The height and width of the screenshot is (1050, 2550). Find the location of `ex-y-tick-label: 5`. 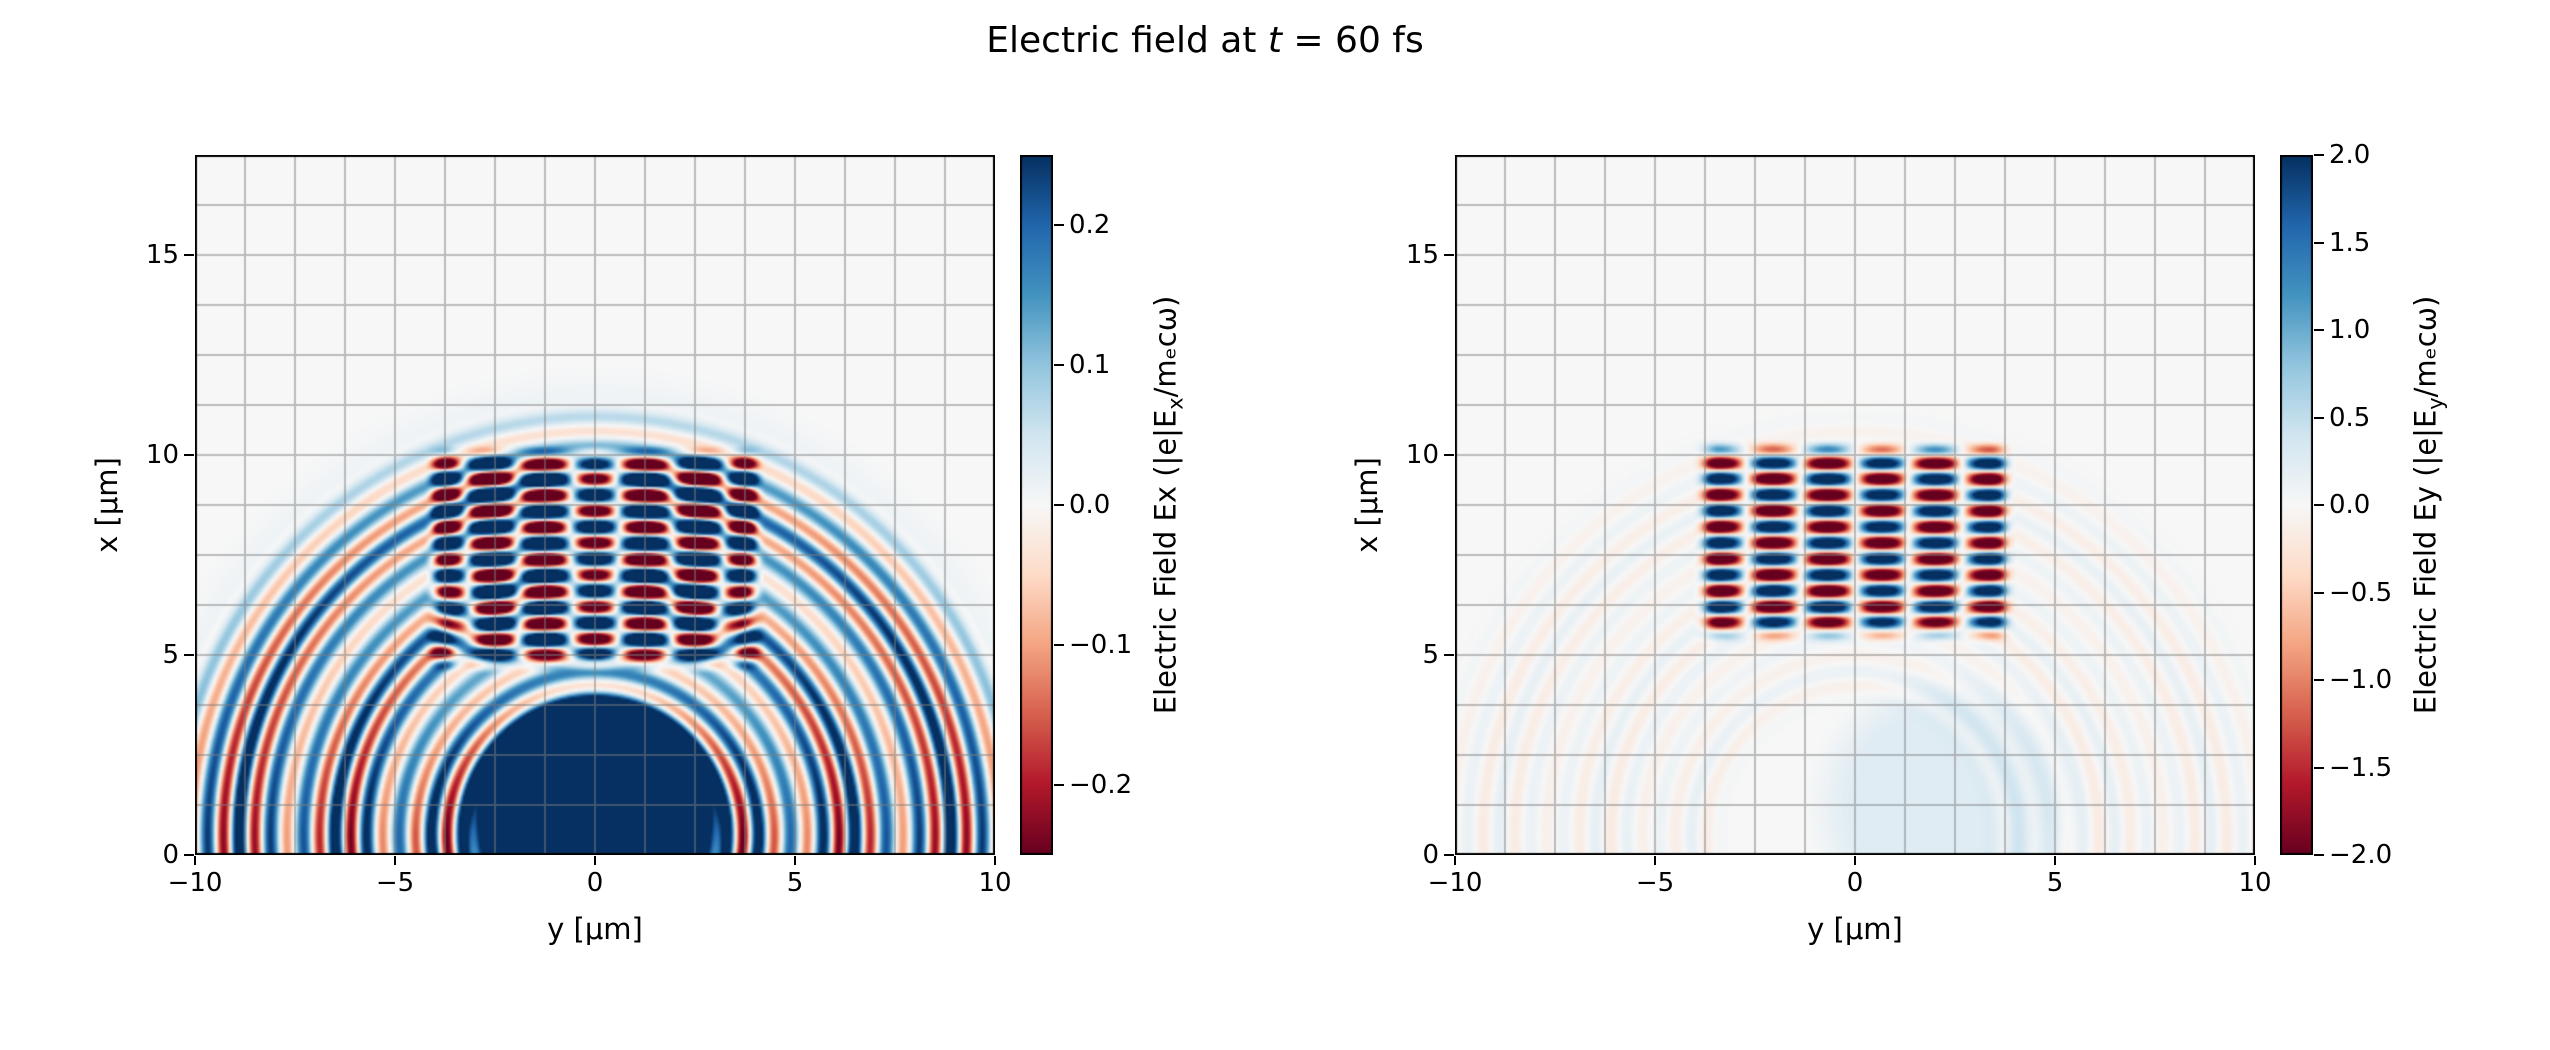

ex-y-tick-label: 5 is located at coordinates (170, 655).